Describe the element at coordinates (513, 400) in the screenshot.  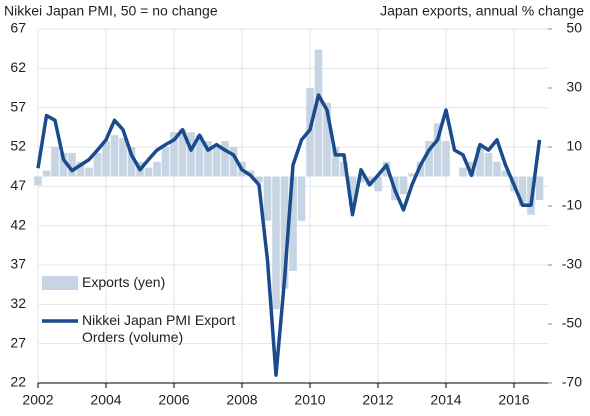
I see `x-tick-label: 2016` at that location.